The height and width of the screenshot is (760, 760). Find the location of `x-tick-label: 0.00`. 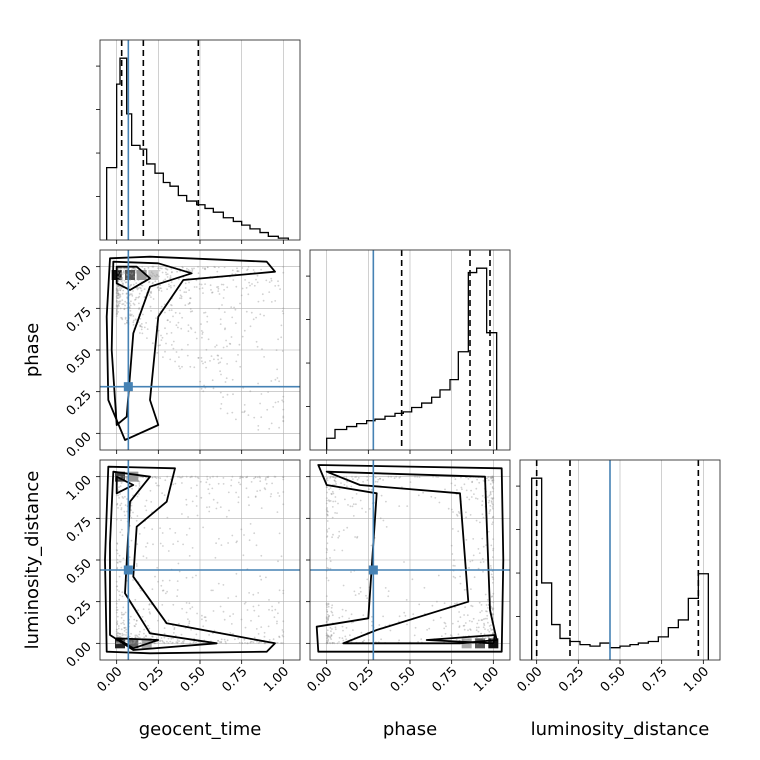

x-tick-label: 0.00 is located at coordinates (529, 679).